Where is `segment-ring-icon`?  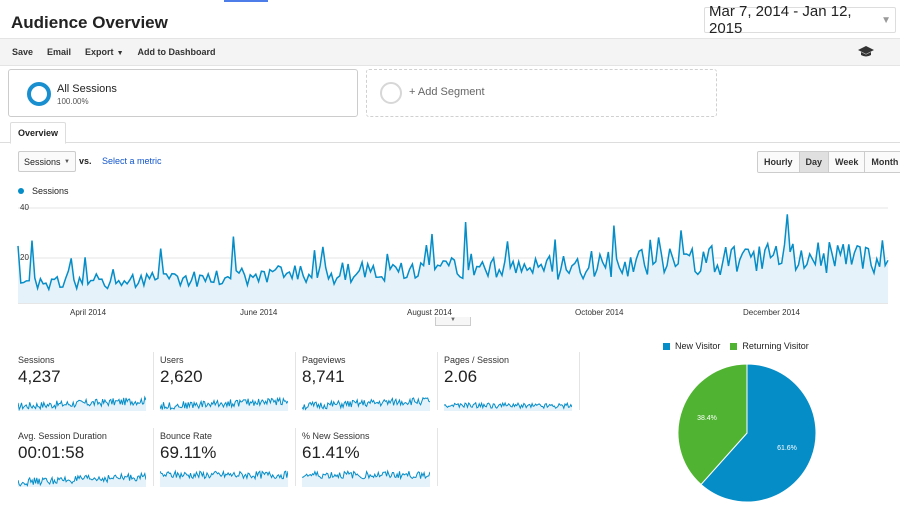
segment-ring-icon is located at coordinates (39, 94).